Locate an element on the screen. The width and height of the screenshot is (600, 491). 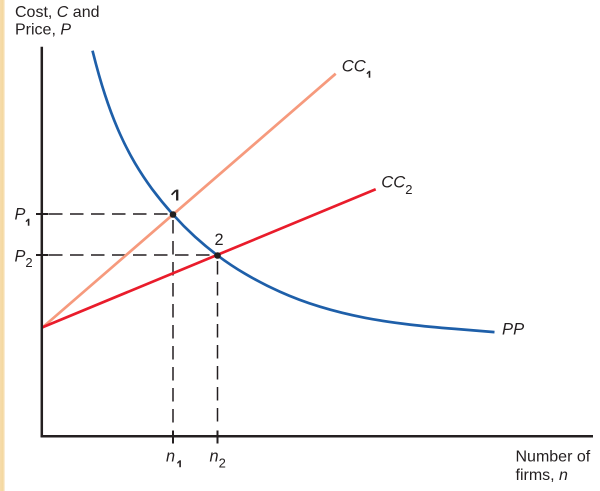
svg-text: Cost, C and is located at coordinates (57, 12).